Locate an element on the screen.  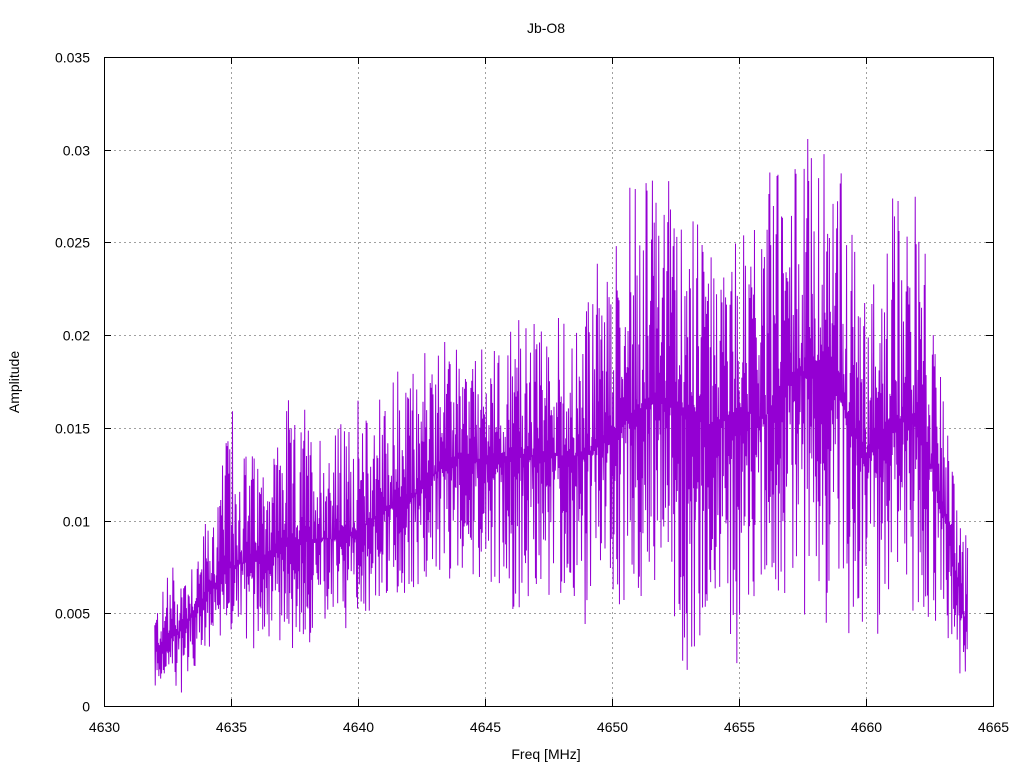
x-tick-label: 4640 is located at coordinates (358, 727).